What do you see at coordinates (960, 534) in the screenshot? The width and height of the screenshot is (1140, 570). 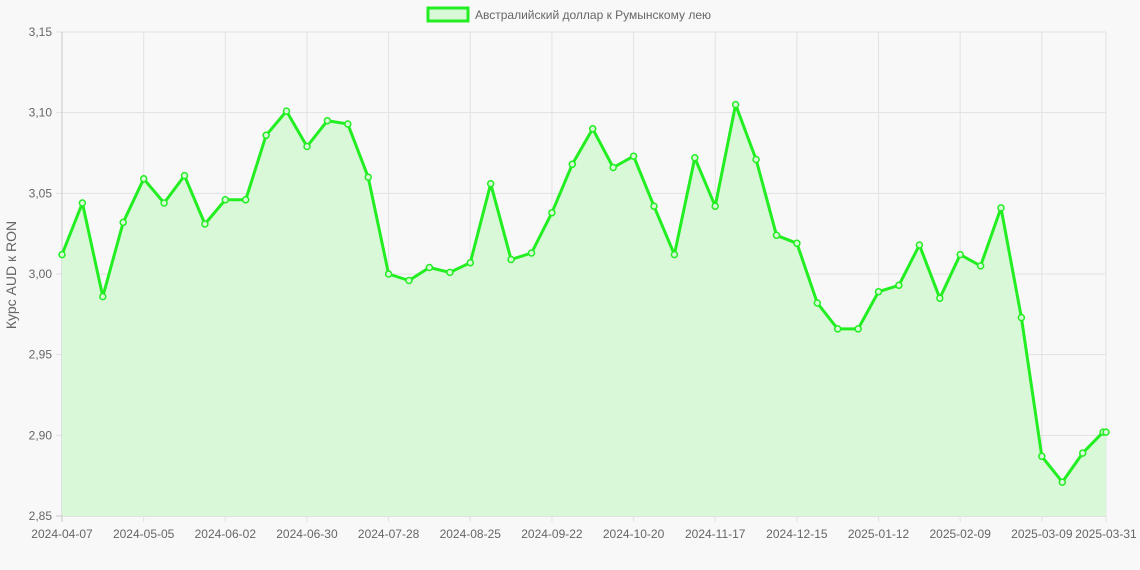 I see `x-tick-label: 2025-02-09` at bounding box center [960, 534].